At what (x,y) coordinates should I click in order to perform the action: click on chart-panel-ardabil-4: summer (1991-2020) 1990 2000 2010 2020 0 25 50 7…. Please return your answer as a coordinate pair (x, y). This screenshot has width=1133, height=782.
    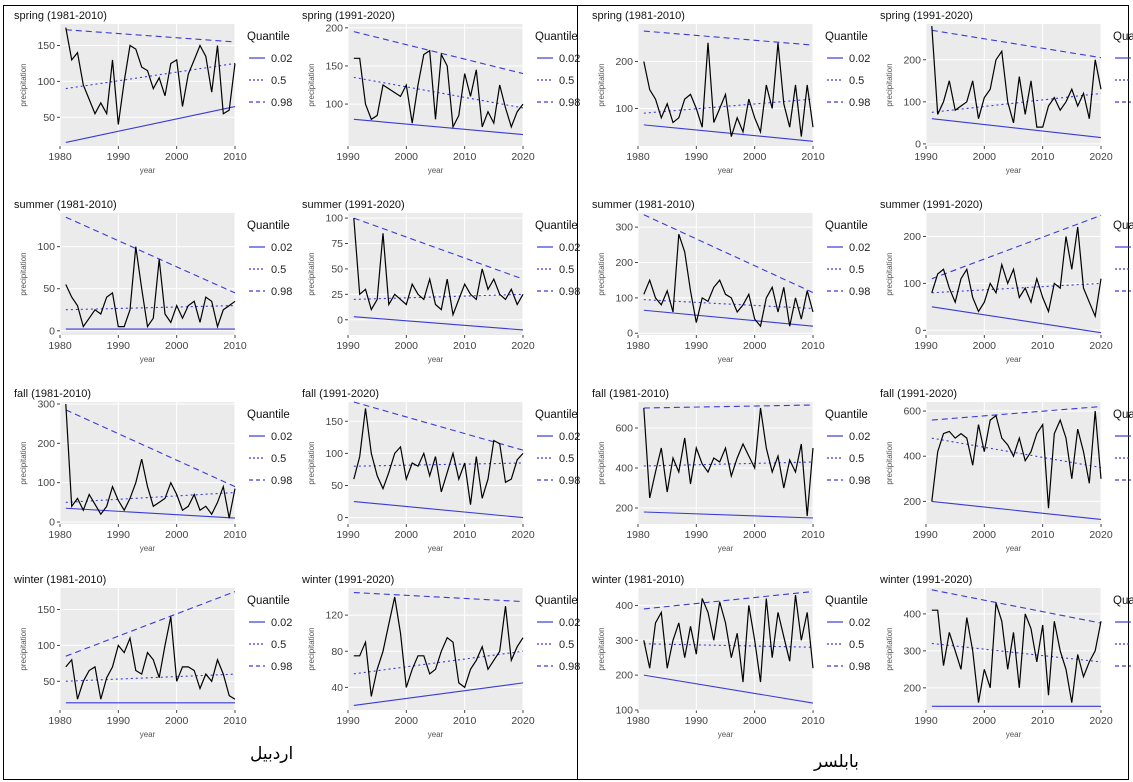
    Looking at the image, I should click on (441, 281).